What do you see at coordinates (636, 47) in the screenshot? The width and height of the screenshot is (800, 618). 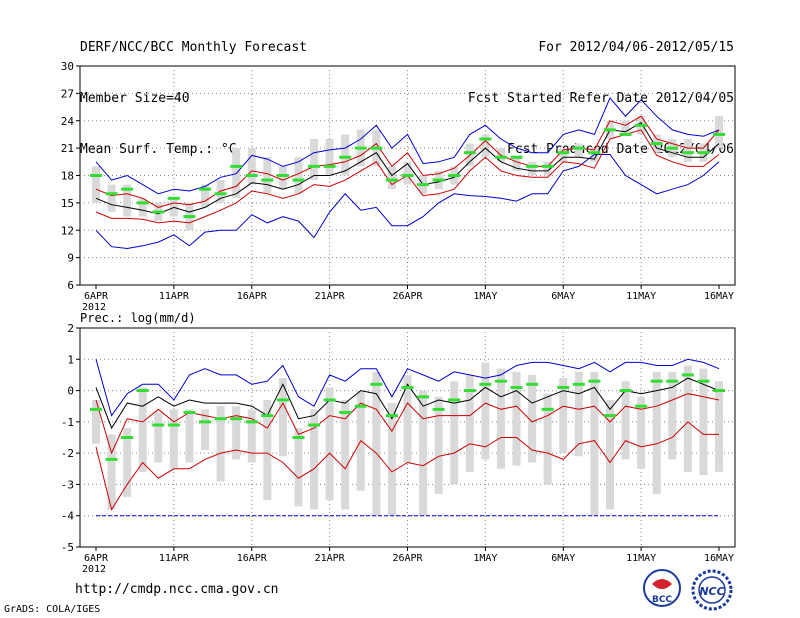 I see `forecast-period-label: For 2012/04/06-2012/05/15` at bounding box center [636, 47].